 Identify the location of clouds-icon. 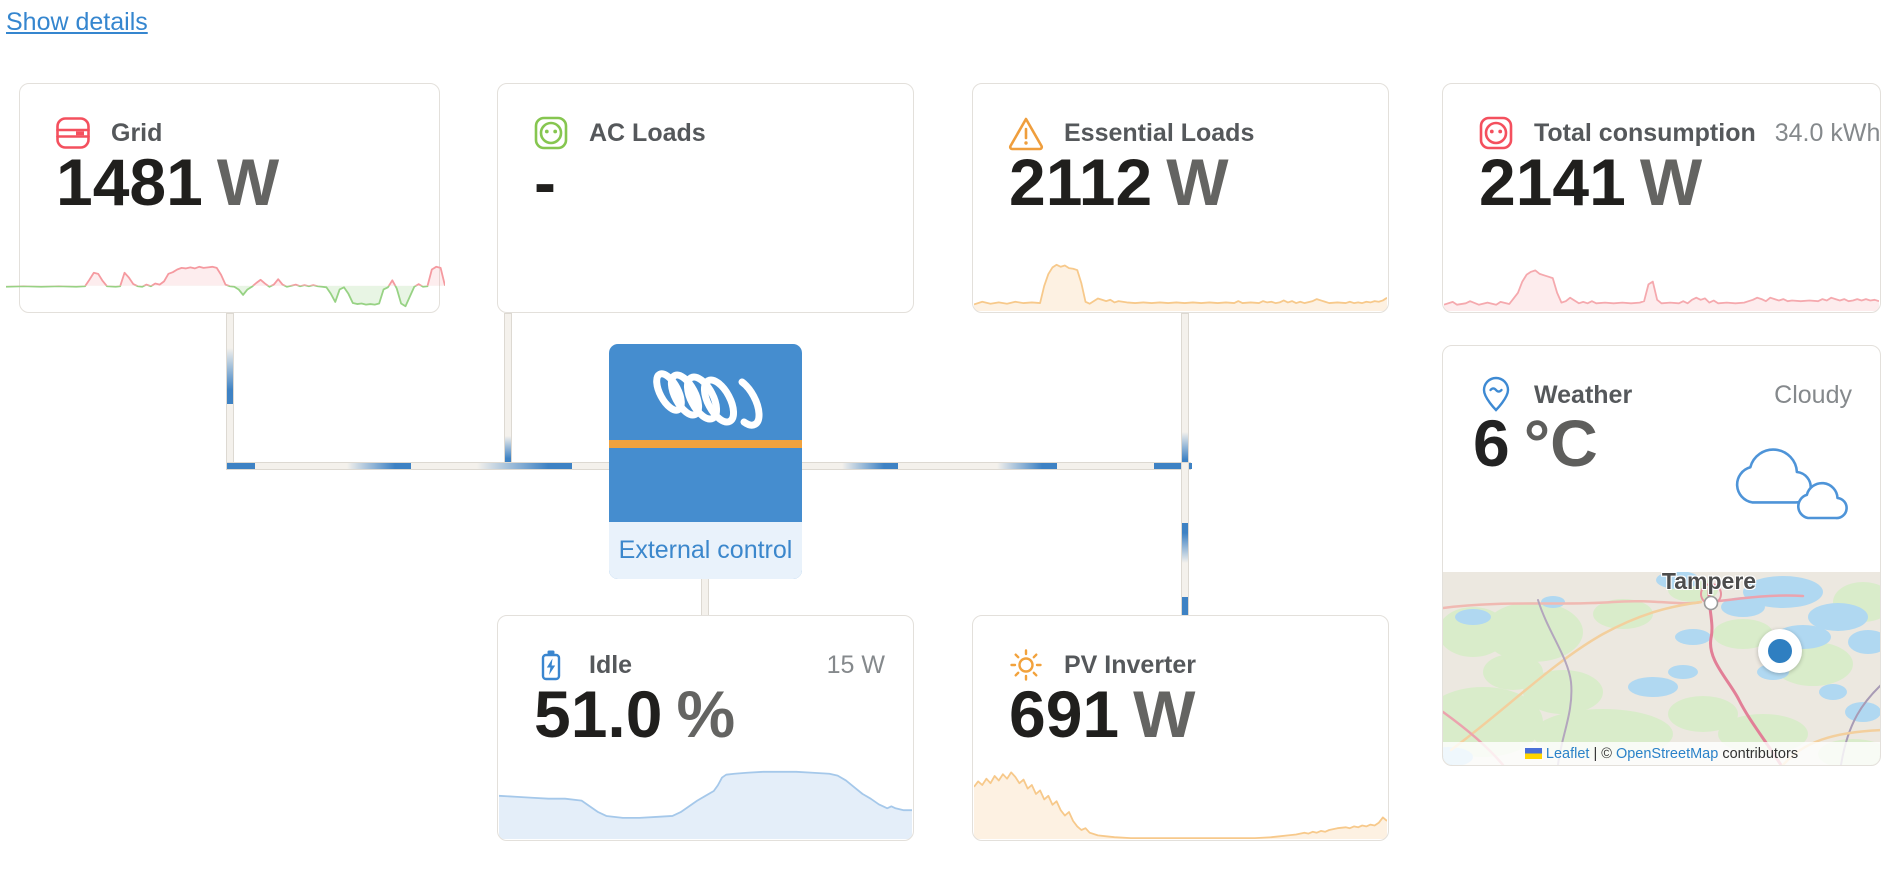
(1782, 485).